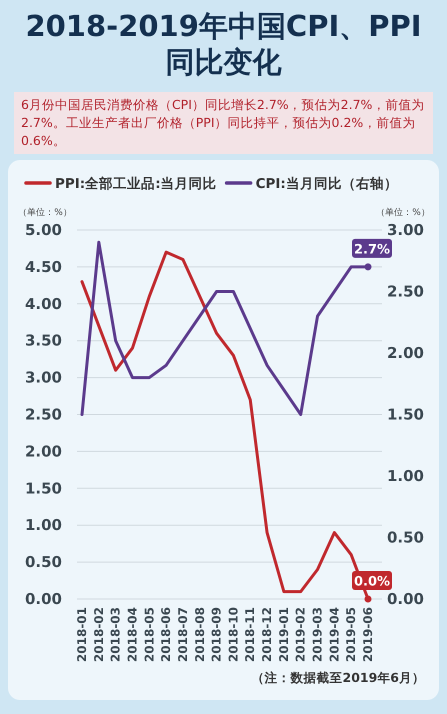  What do you see at coordinates (351, 634) in the screenshot?
I see `x-tick-label: 2019-05` at bounding box center [351, 634].